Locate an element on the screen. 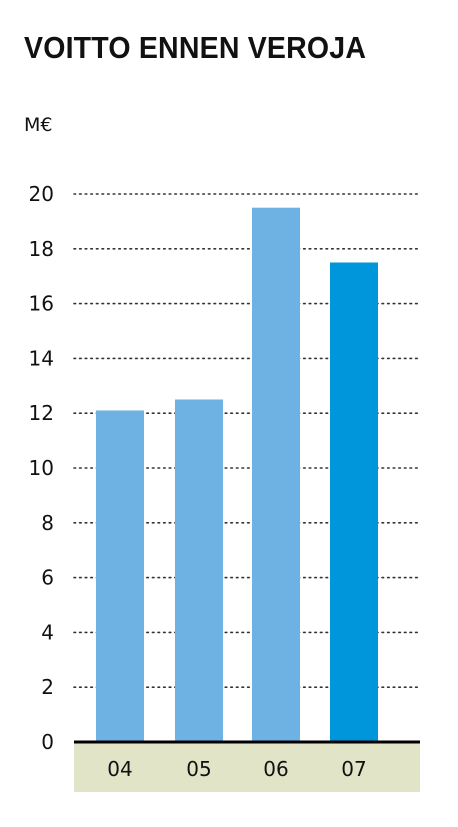 The width and height of the screenshot is (458, 827). y-tick-label: 8 is located at coordinates (47, 523).